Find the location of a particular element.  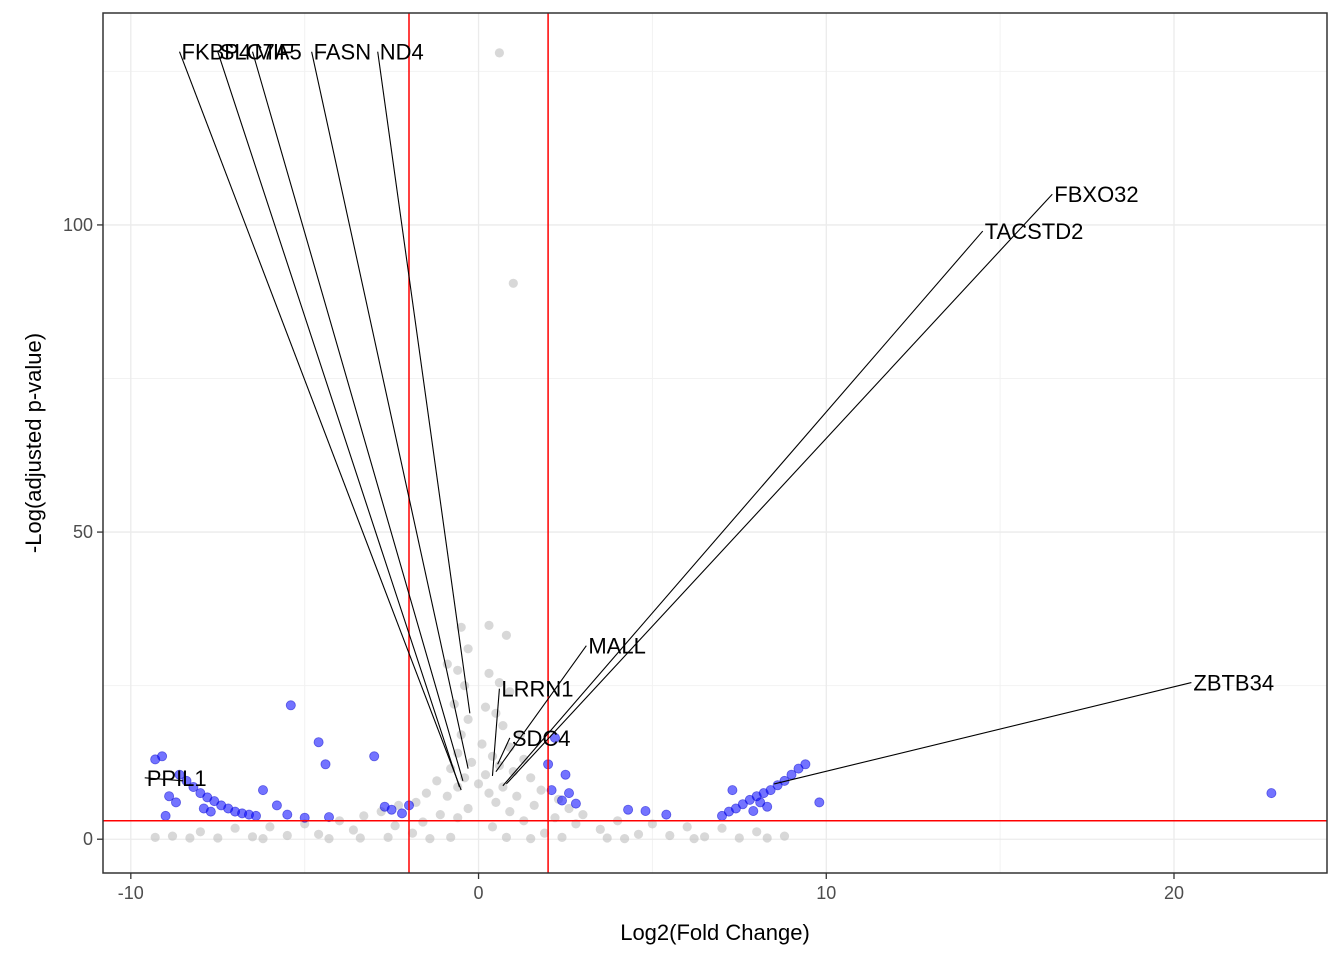

gene-label: FASN is located at coordinates (342, 52).